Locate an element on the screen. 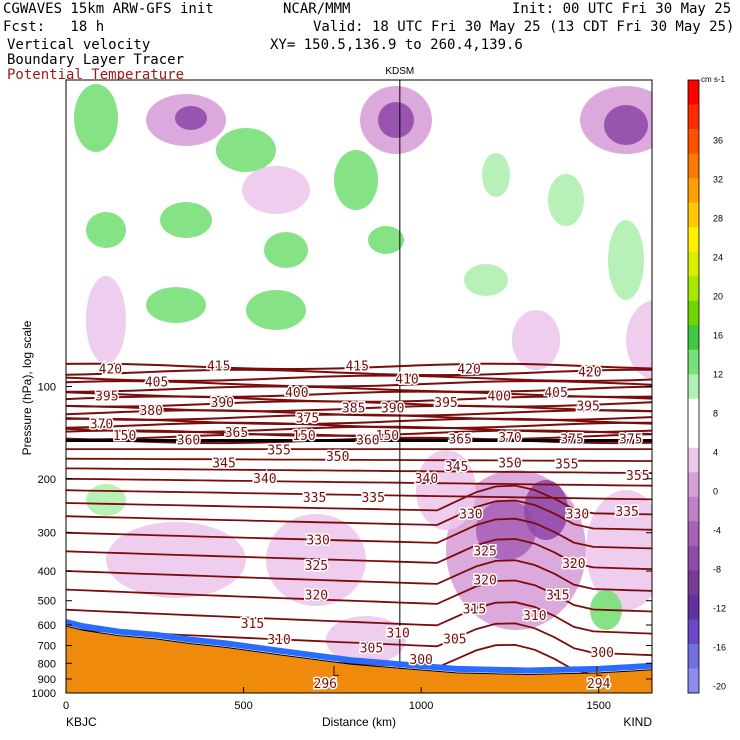  y-tick-label: 200 is located at coordinates (47, 480).